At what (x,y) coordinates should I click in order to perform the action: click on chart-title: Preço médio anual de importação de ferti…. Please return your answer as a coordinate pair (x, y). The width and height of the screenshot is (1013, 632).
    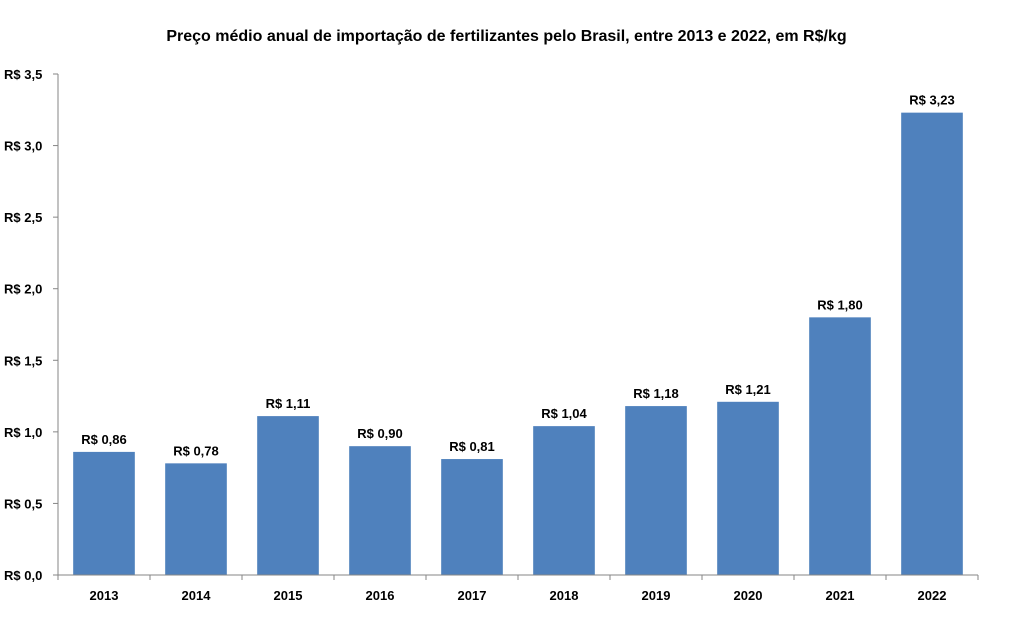
    Looking at the image, I should click on (506, 36).